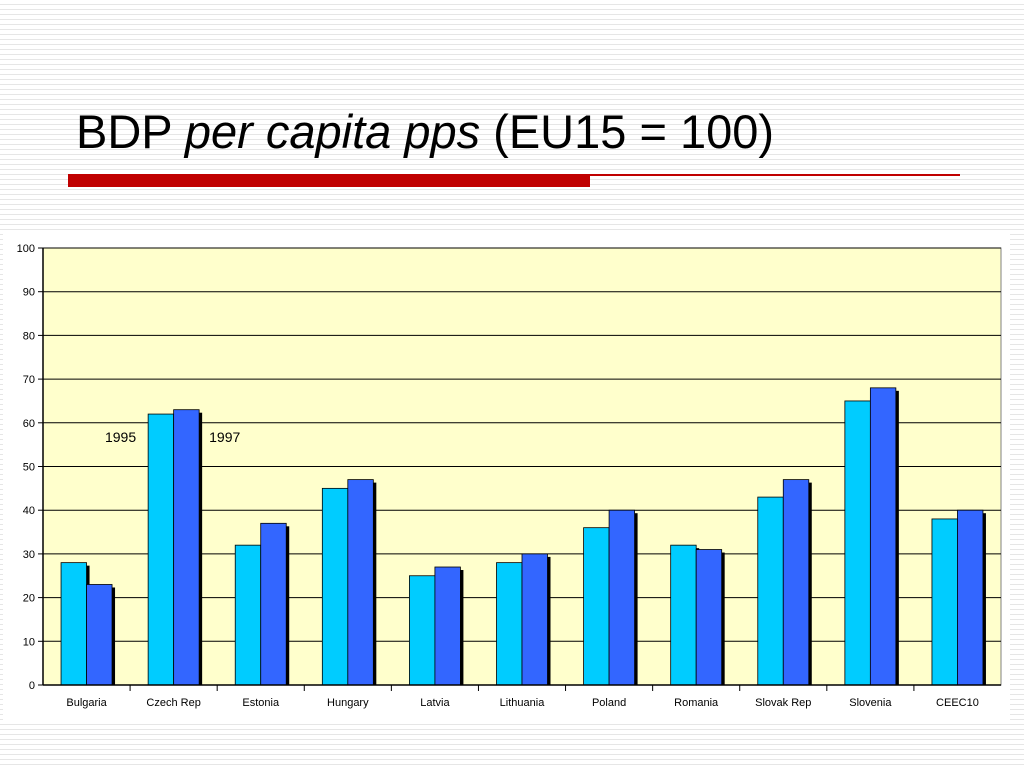 The image size is (1024, 768). I want to click on x-tick-label: Romania, so click(696, 703).